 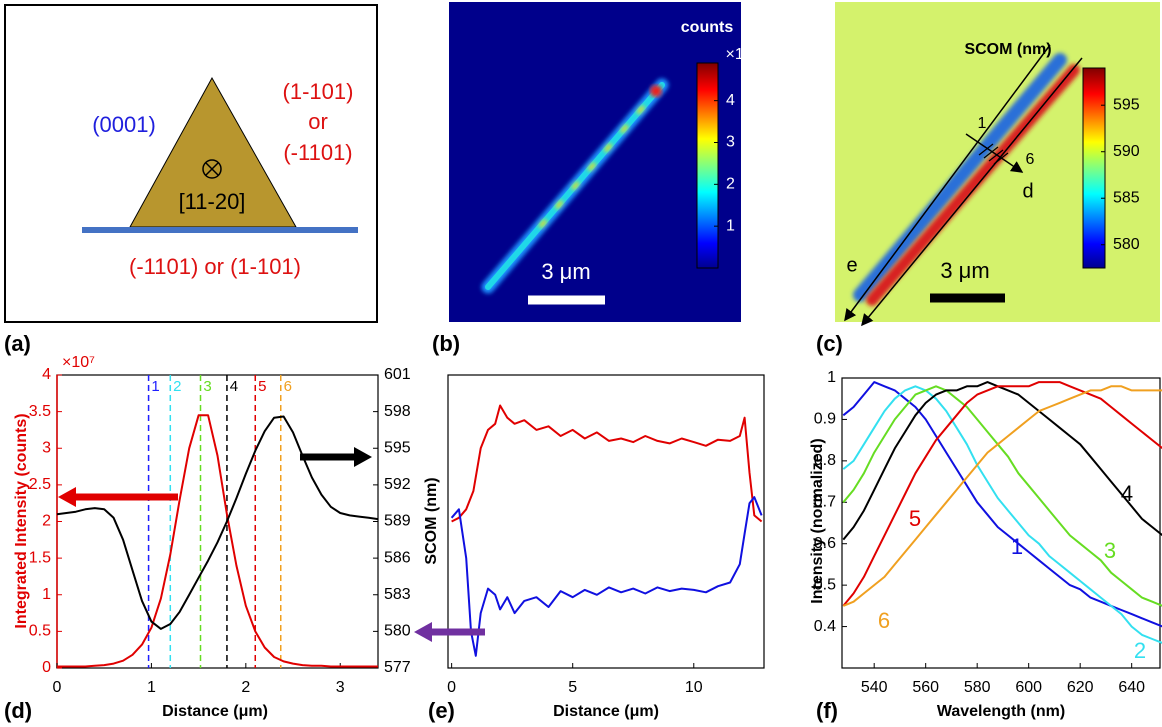 I want to click on into-page-symbol, so click(x=212, y=169).